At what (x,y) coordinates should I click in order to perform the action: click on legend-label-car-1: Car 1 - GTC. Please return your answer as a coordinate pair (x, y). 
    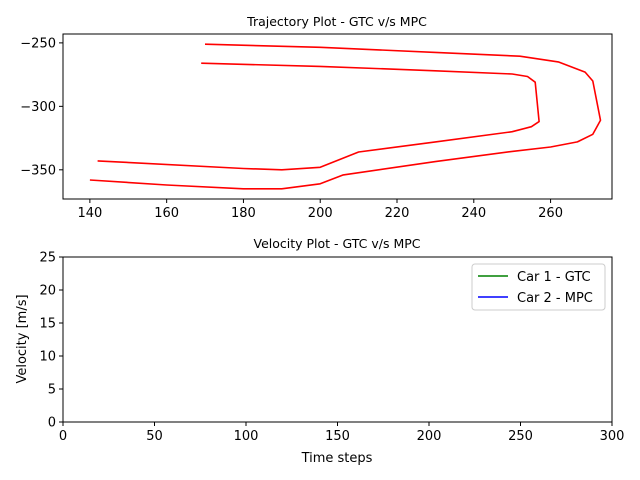
    Looking at the image, I should click on (554, 277).